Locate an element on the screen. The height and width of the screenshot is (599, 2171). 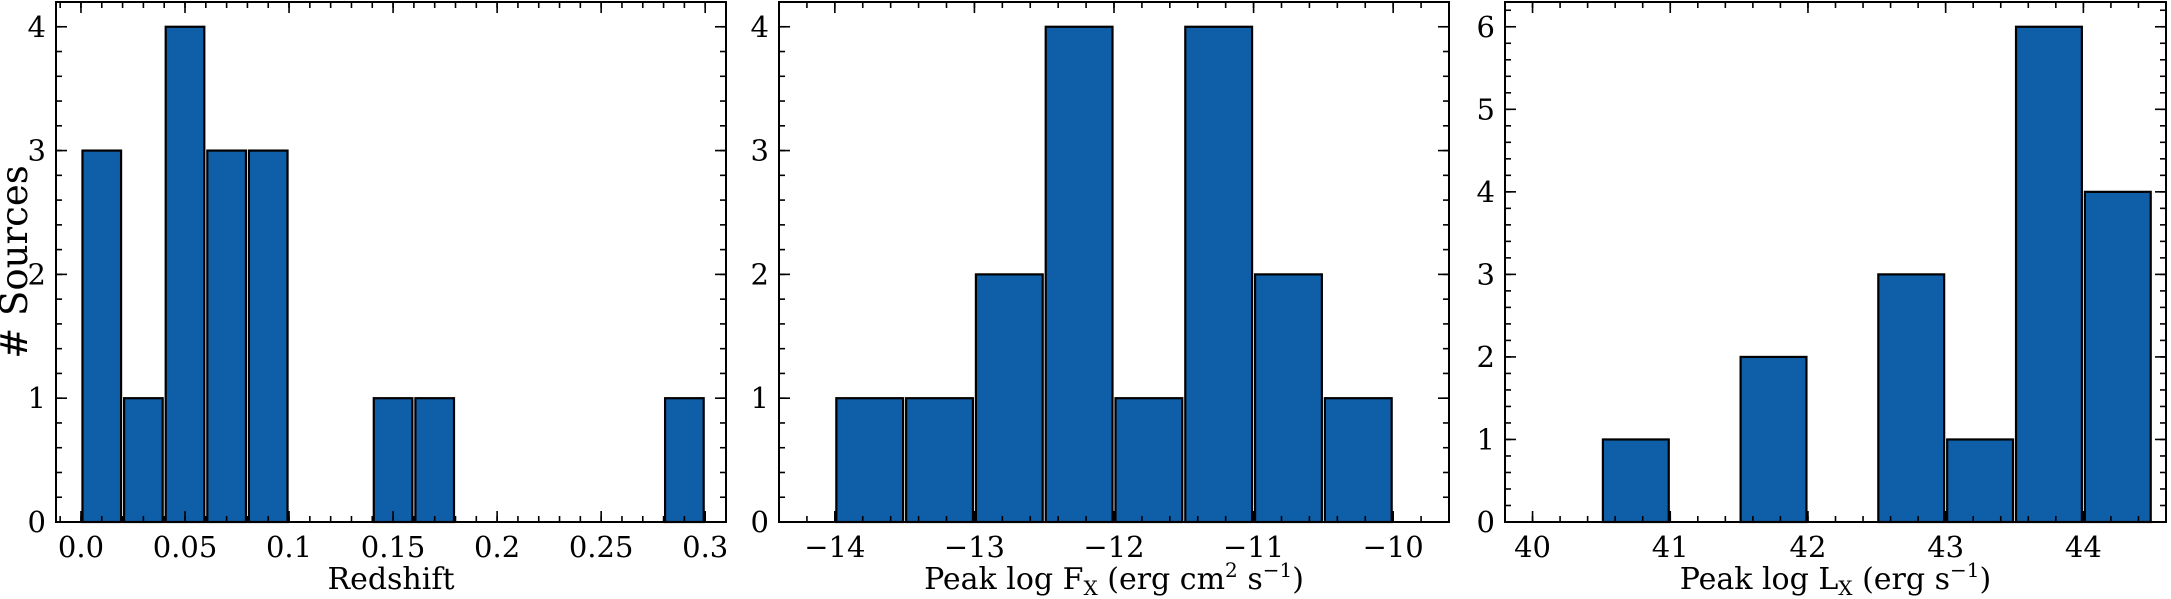
peak-flux-x-axis-label: Peak log FX (erg cm2 s−1) is located at coordinates (1114, 578).